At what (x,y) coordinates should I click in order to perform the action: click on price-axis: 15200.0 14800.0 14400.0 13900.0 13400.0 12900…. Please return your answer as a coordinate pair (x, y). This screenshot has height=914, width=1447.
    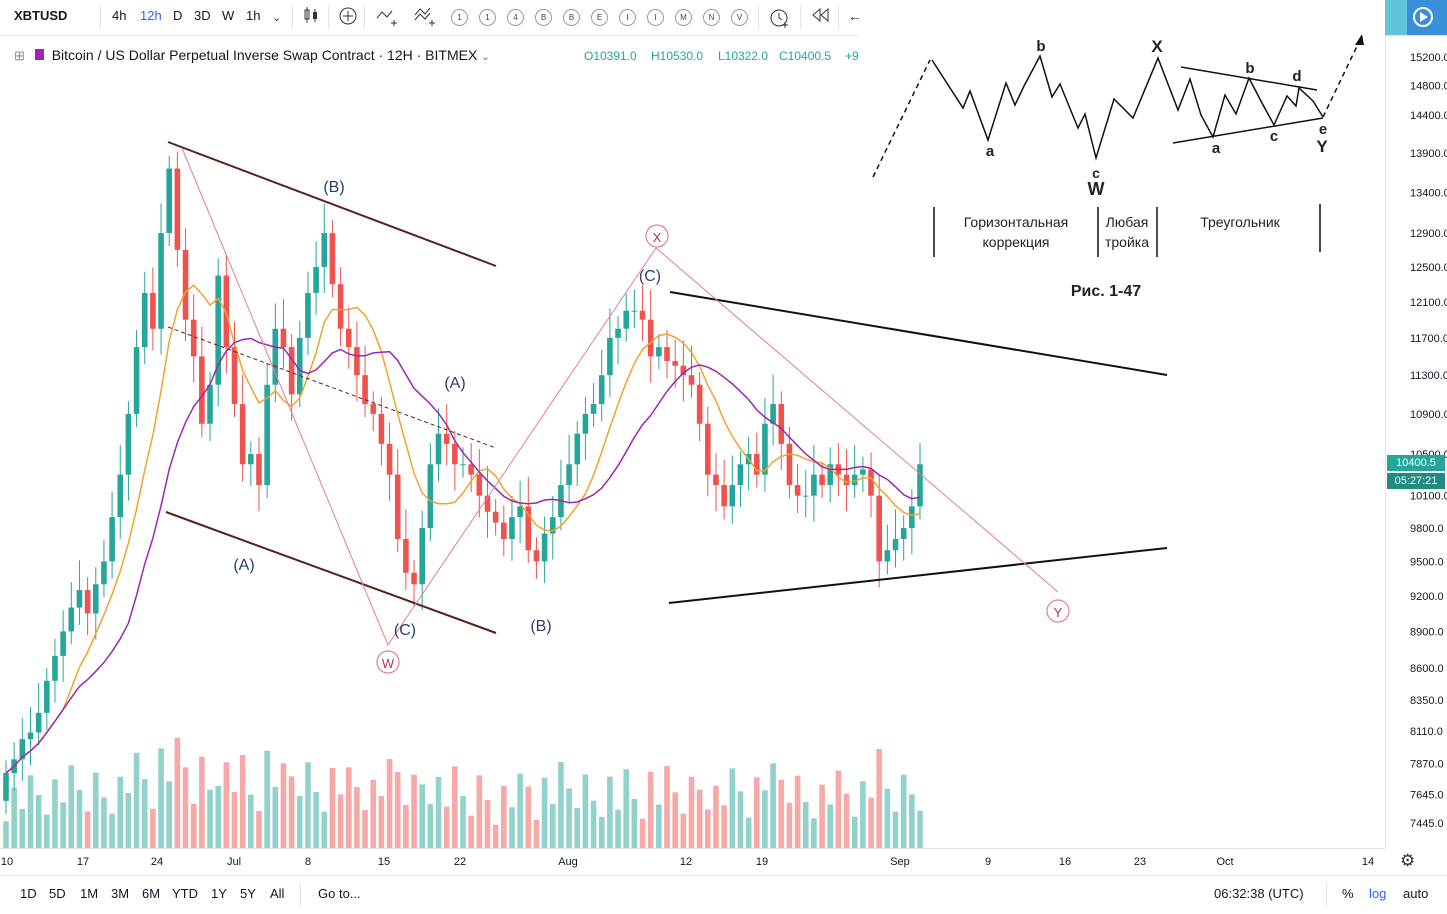
    Looking at the image, I should click on (1416, 441).